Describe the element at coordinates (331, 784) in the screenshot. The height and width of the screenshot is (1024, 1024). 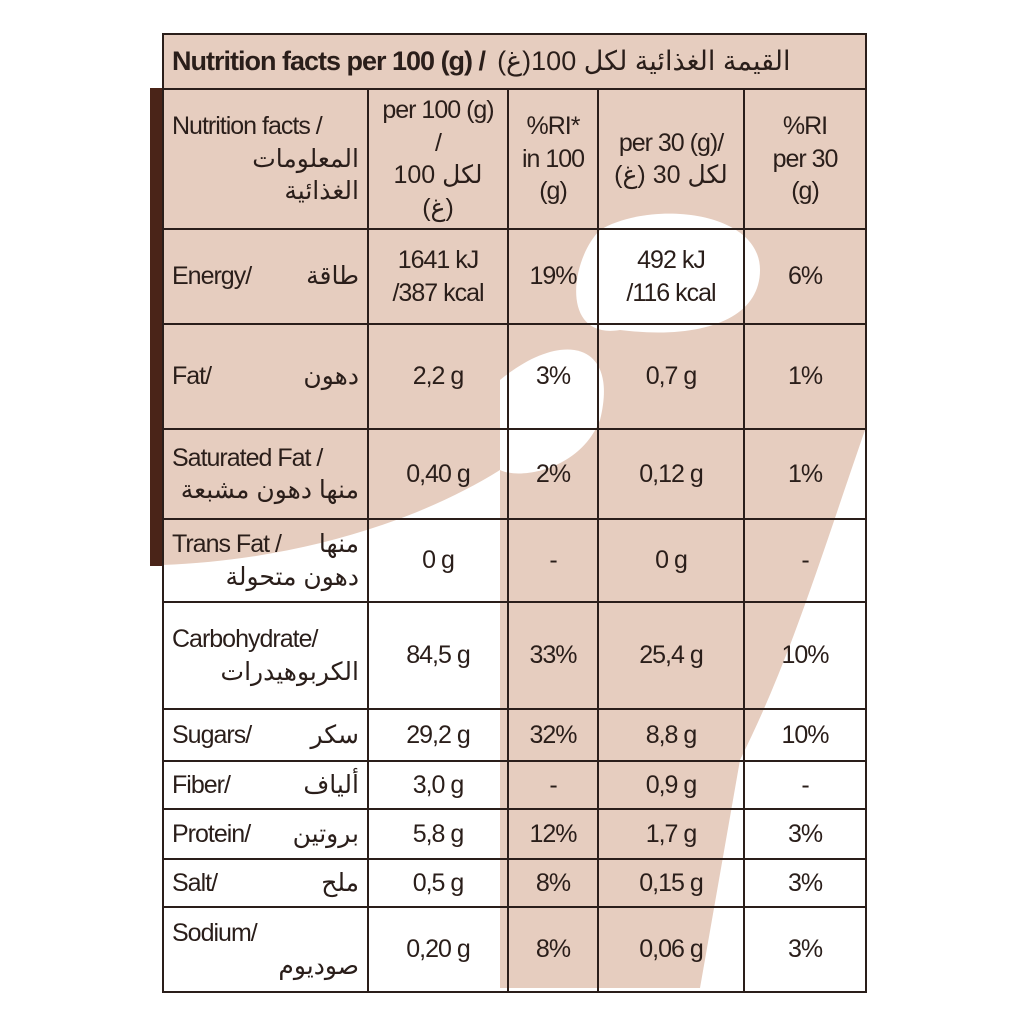
I see `label-ar: ألياف` at that location.